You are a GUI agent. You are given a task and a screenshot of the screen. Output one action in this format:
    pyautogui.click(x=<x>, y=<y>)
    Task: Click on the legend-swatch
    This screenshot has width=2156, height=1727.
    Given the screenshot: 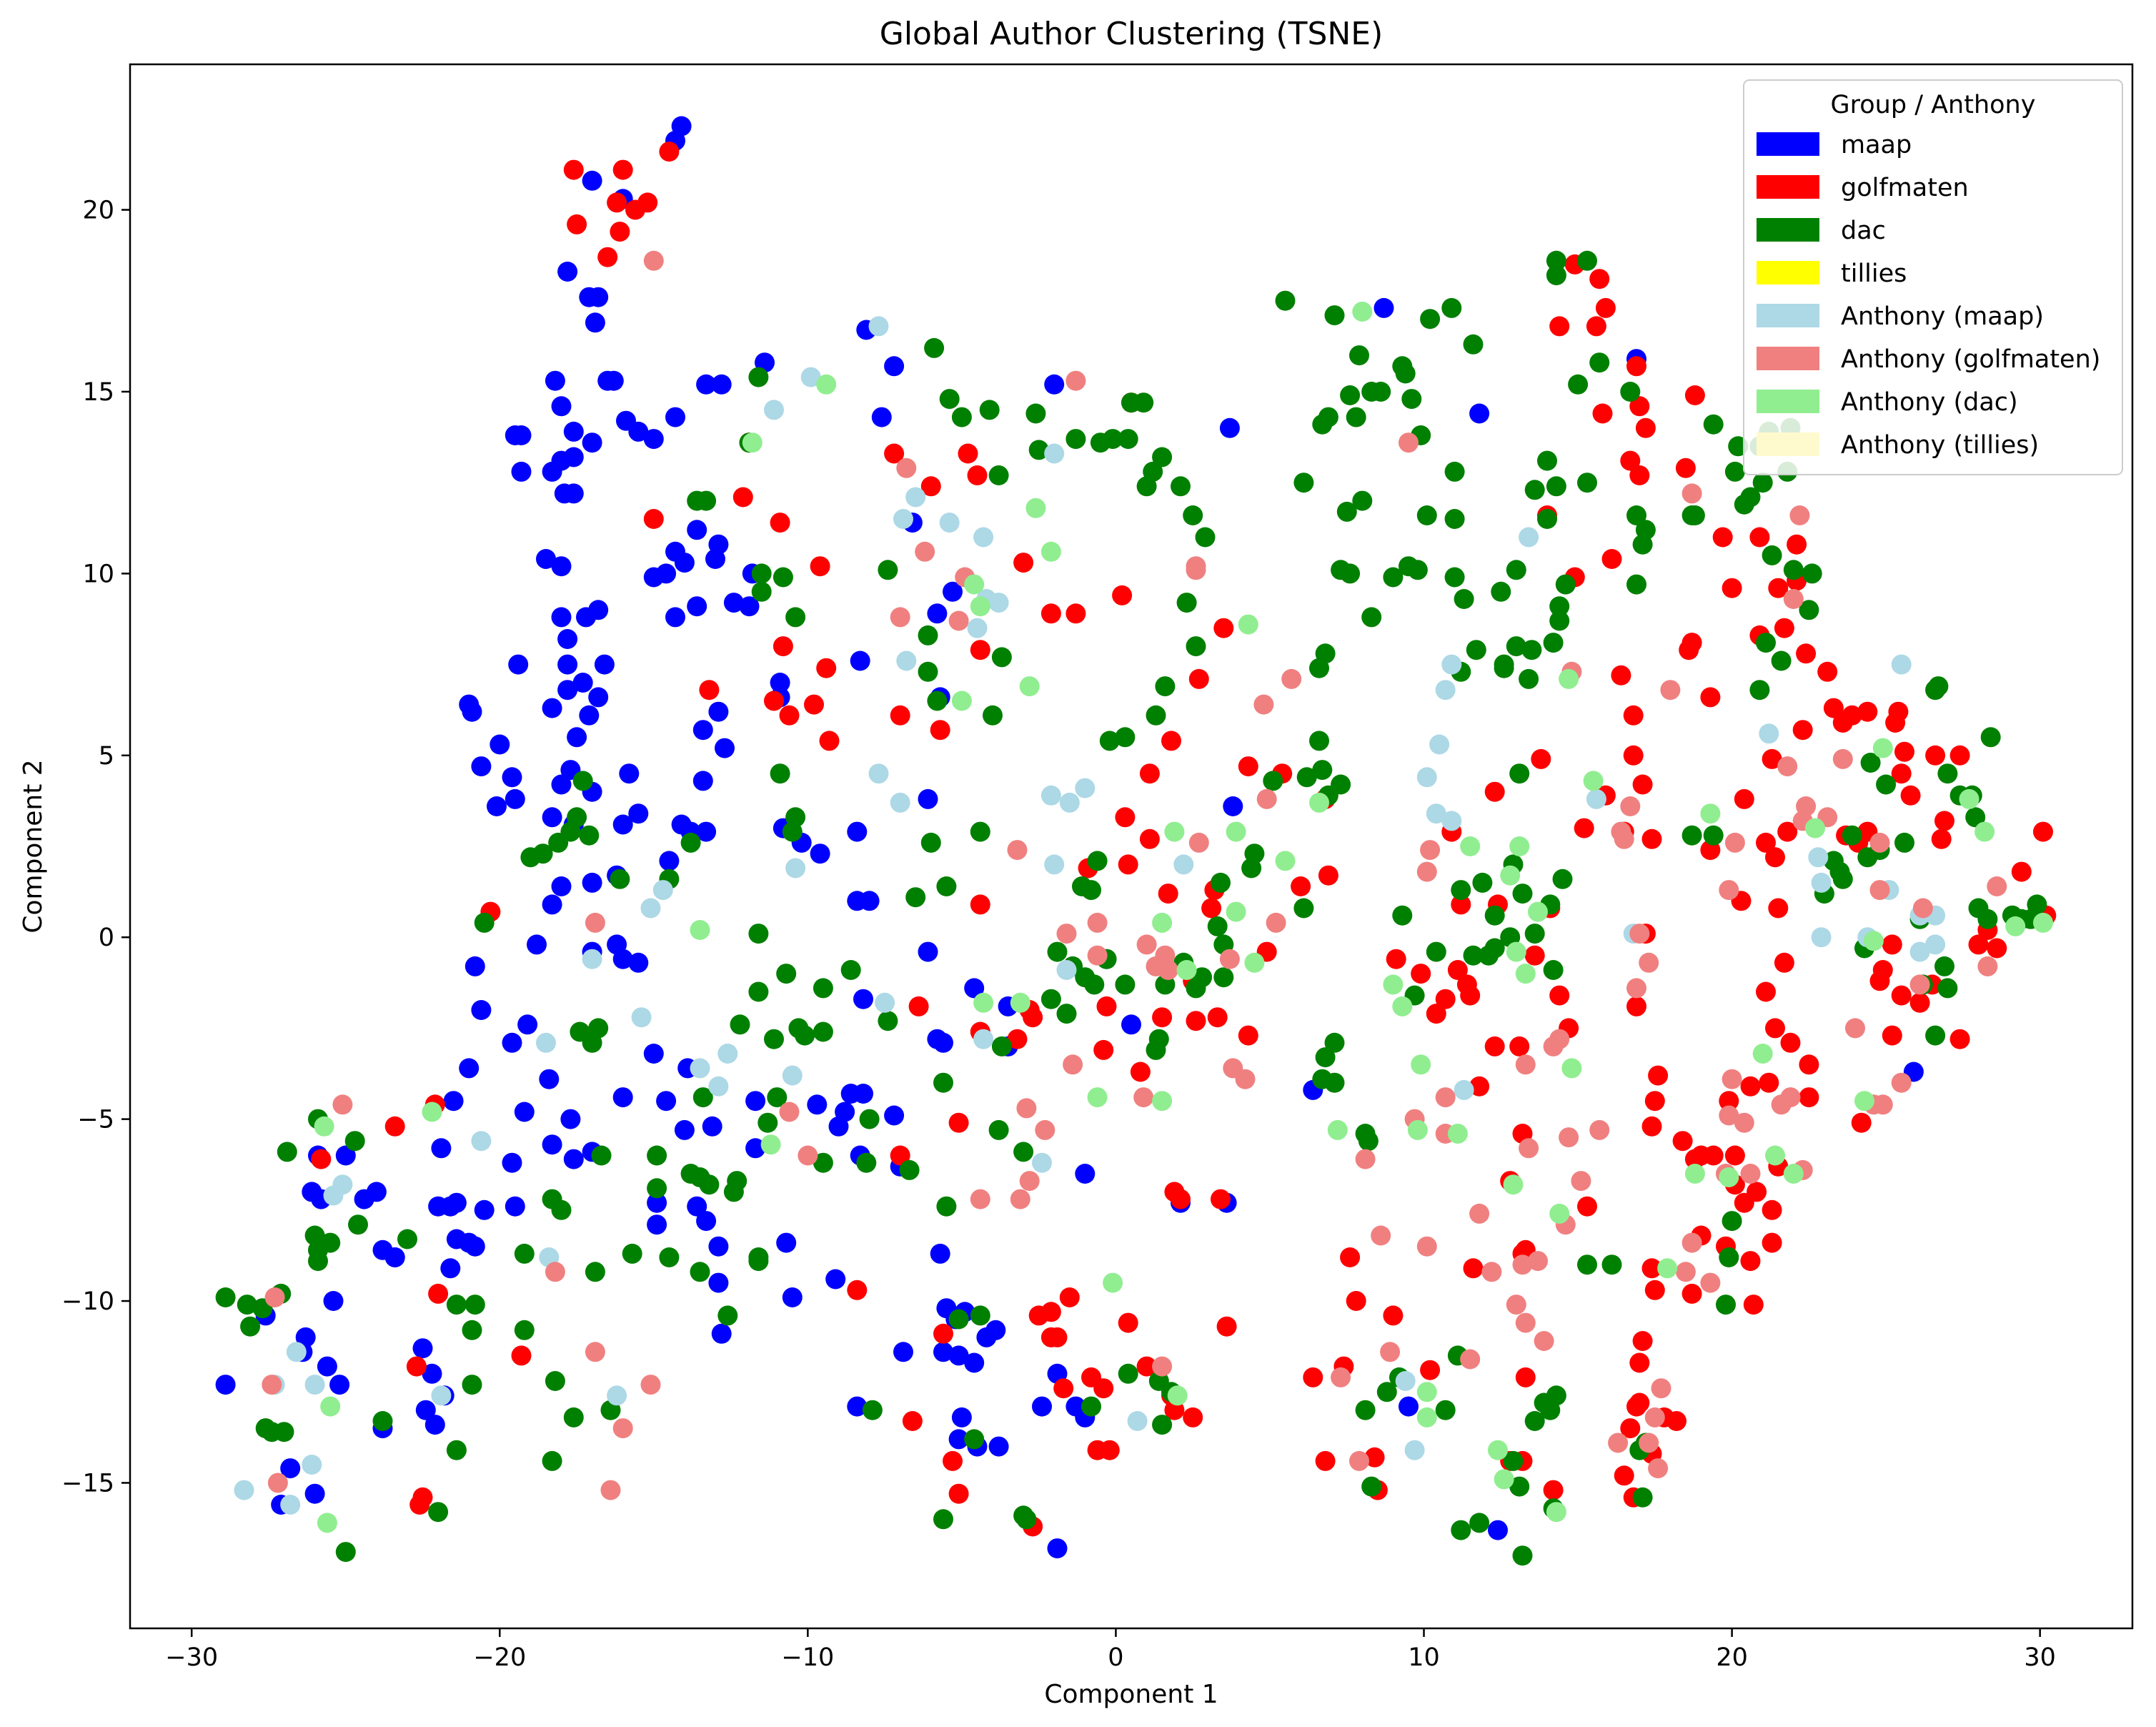 What is the action you would take?
    pyautogui.click(x=1788, y=230)
    